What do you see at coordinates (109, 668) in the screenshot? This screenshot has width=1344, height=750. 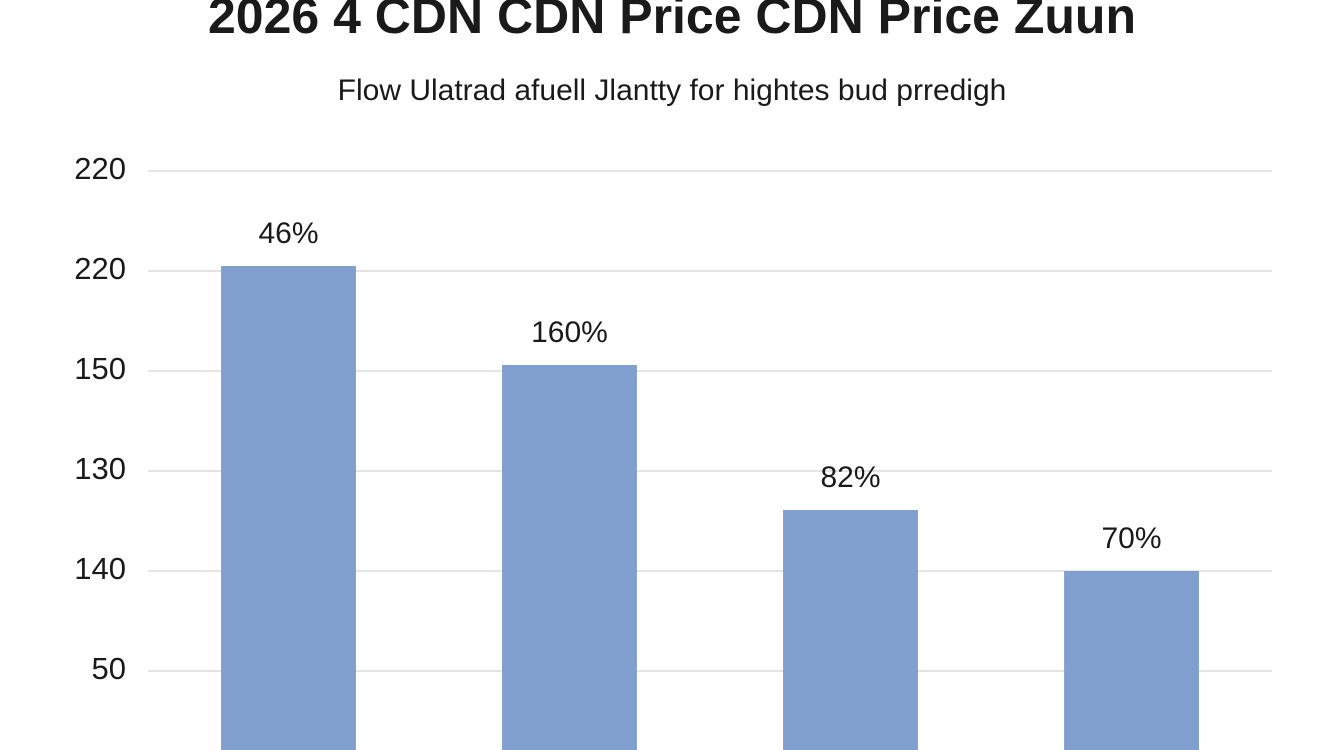 I see `y-tick-label: 50` at bounding box center [109, 668].